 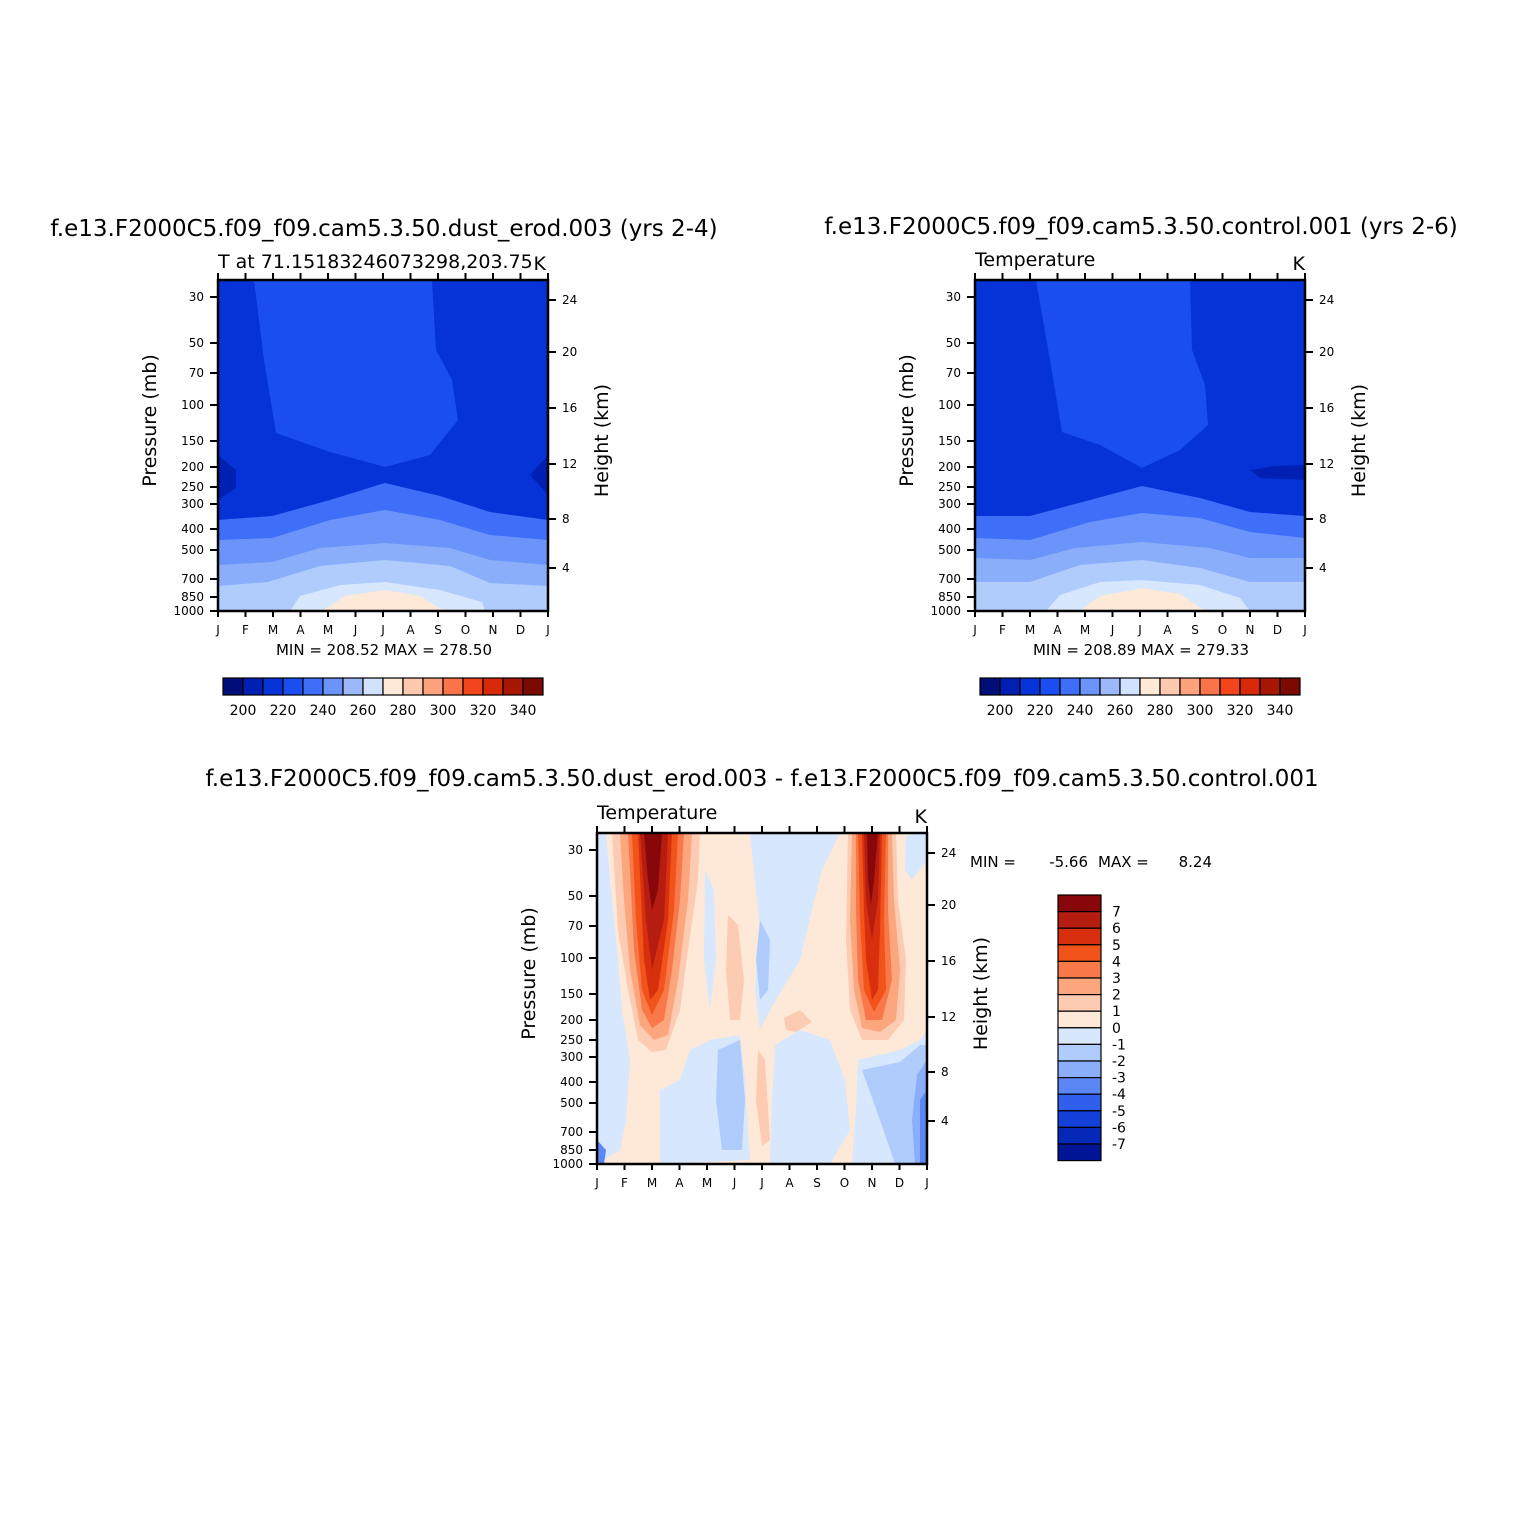 I want to click on y-tick-label: 100, so click(x=949, y=405).